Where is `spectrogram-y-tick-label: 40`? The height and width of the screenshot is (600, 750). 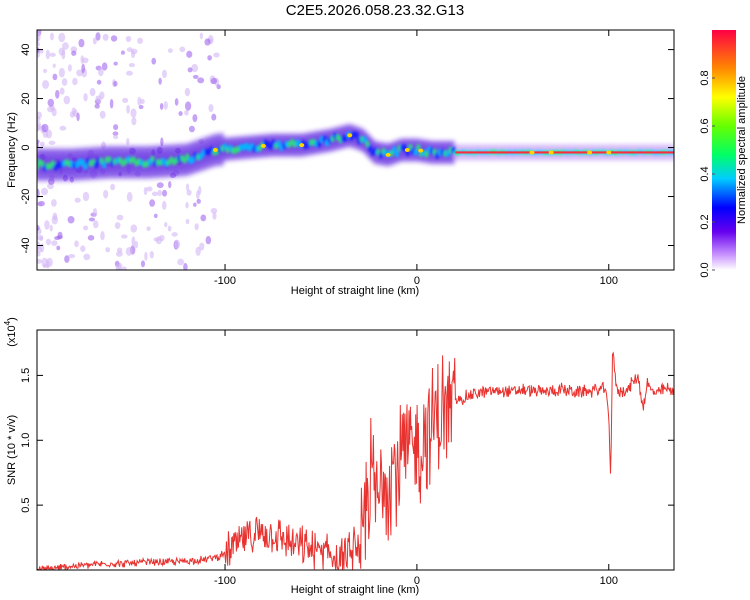 spectrogram-y-tick-label: 40 is located at coordinates (26, 49).